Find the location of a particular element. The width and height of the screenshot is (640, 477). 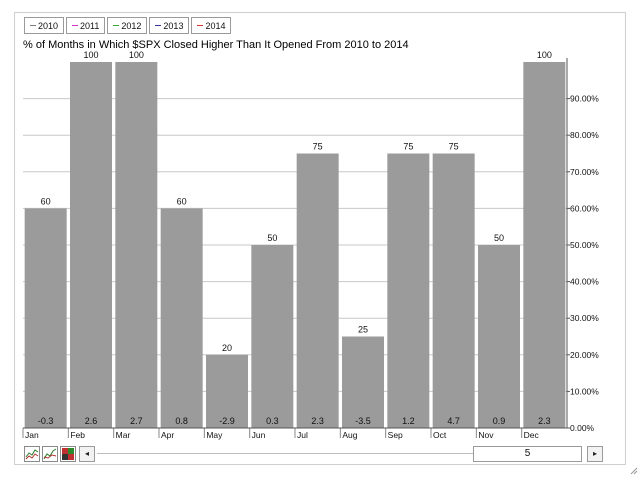

scroll-track is located at coordinates (285, 453).